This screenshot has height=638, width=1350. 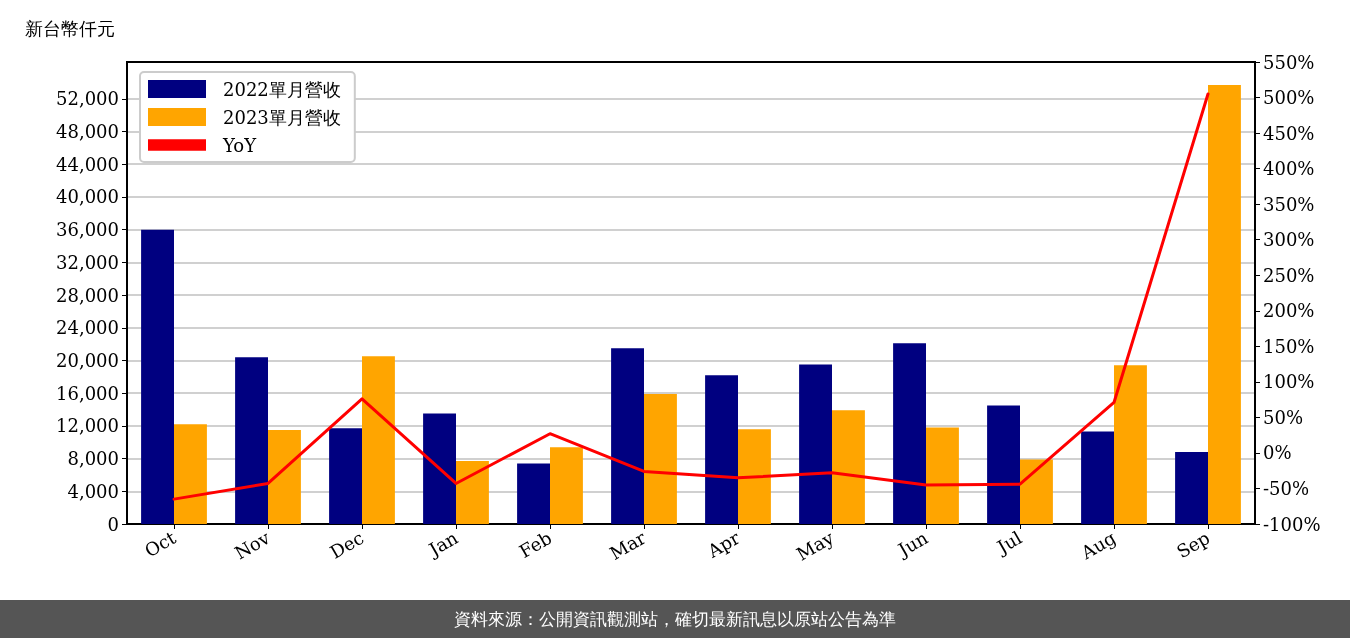 I want to click on y-tick-label: 16,000, so click(x=87, y=393).